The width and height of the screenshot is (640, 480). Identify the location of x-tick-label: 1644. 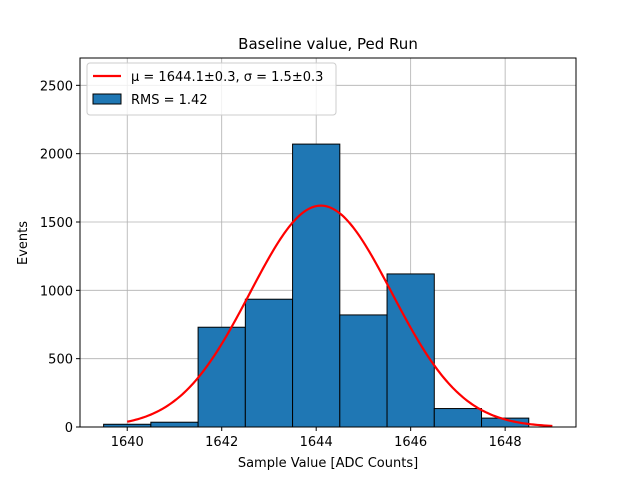
(316, 442).